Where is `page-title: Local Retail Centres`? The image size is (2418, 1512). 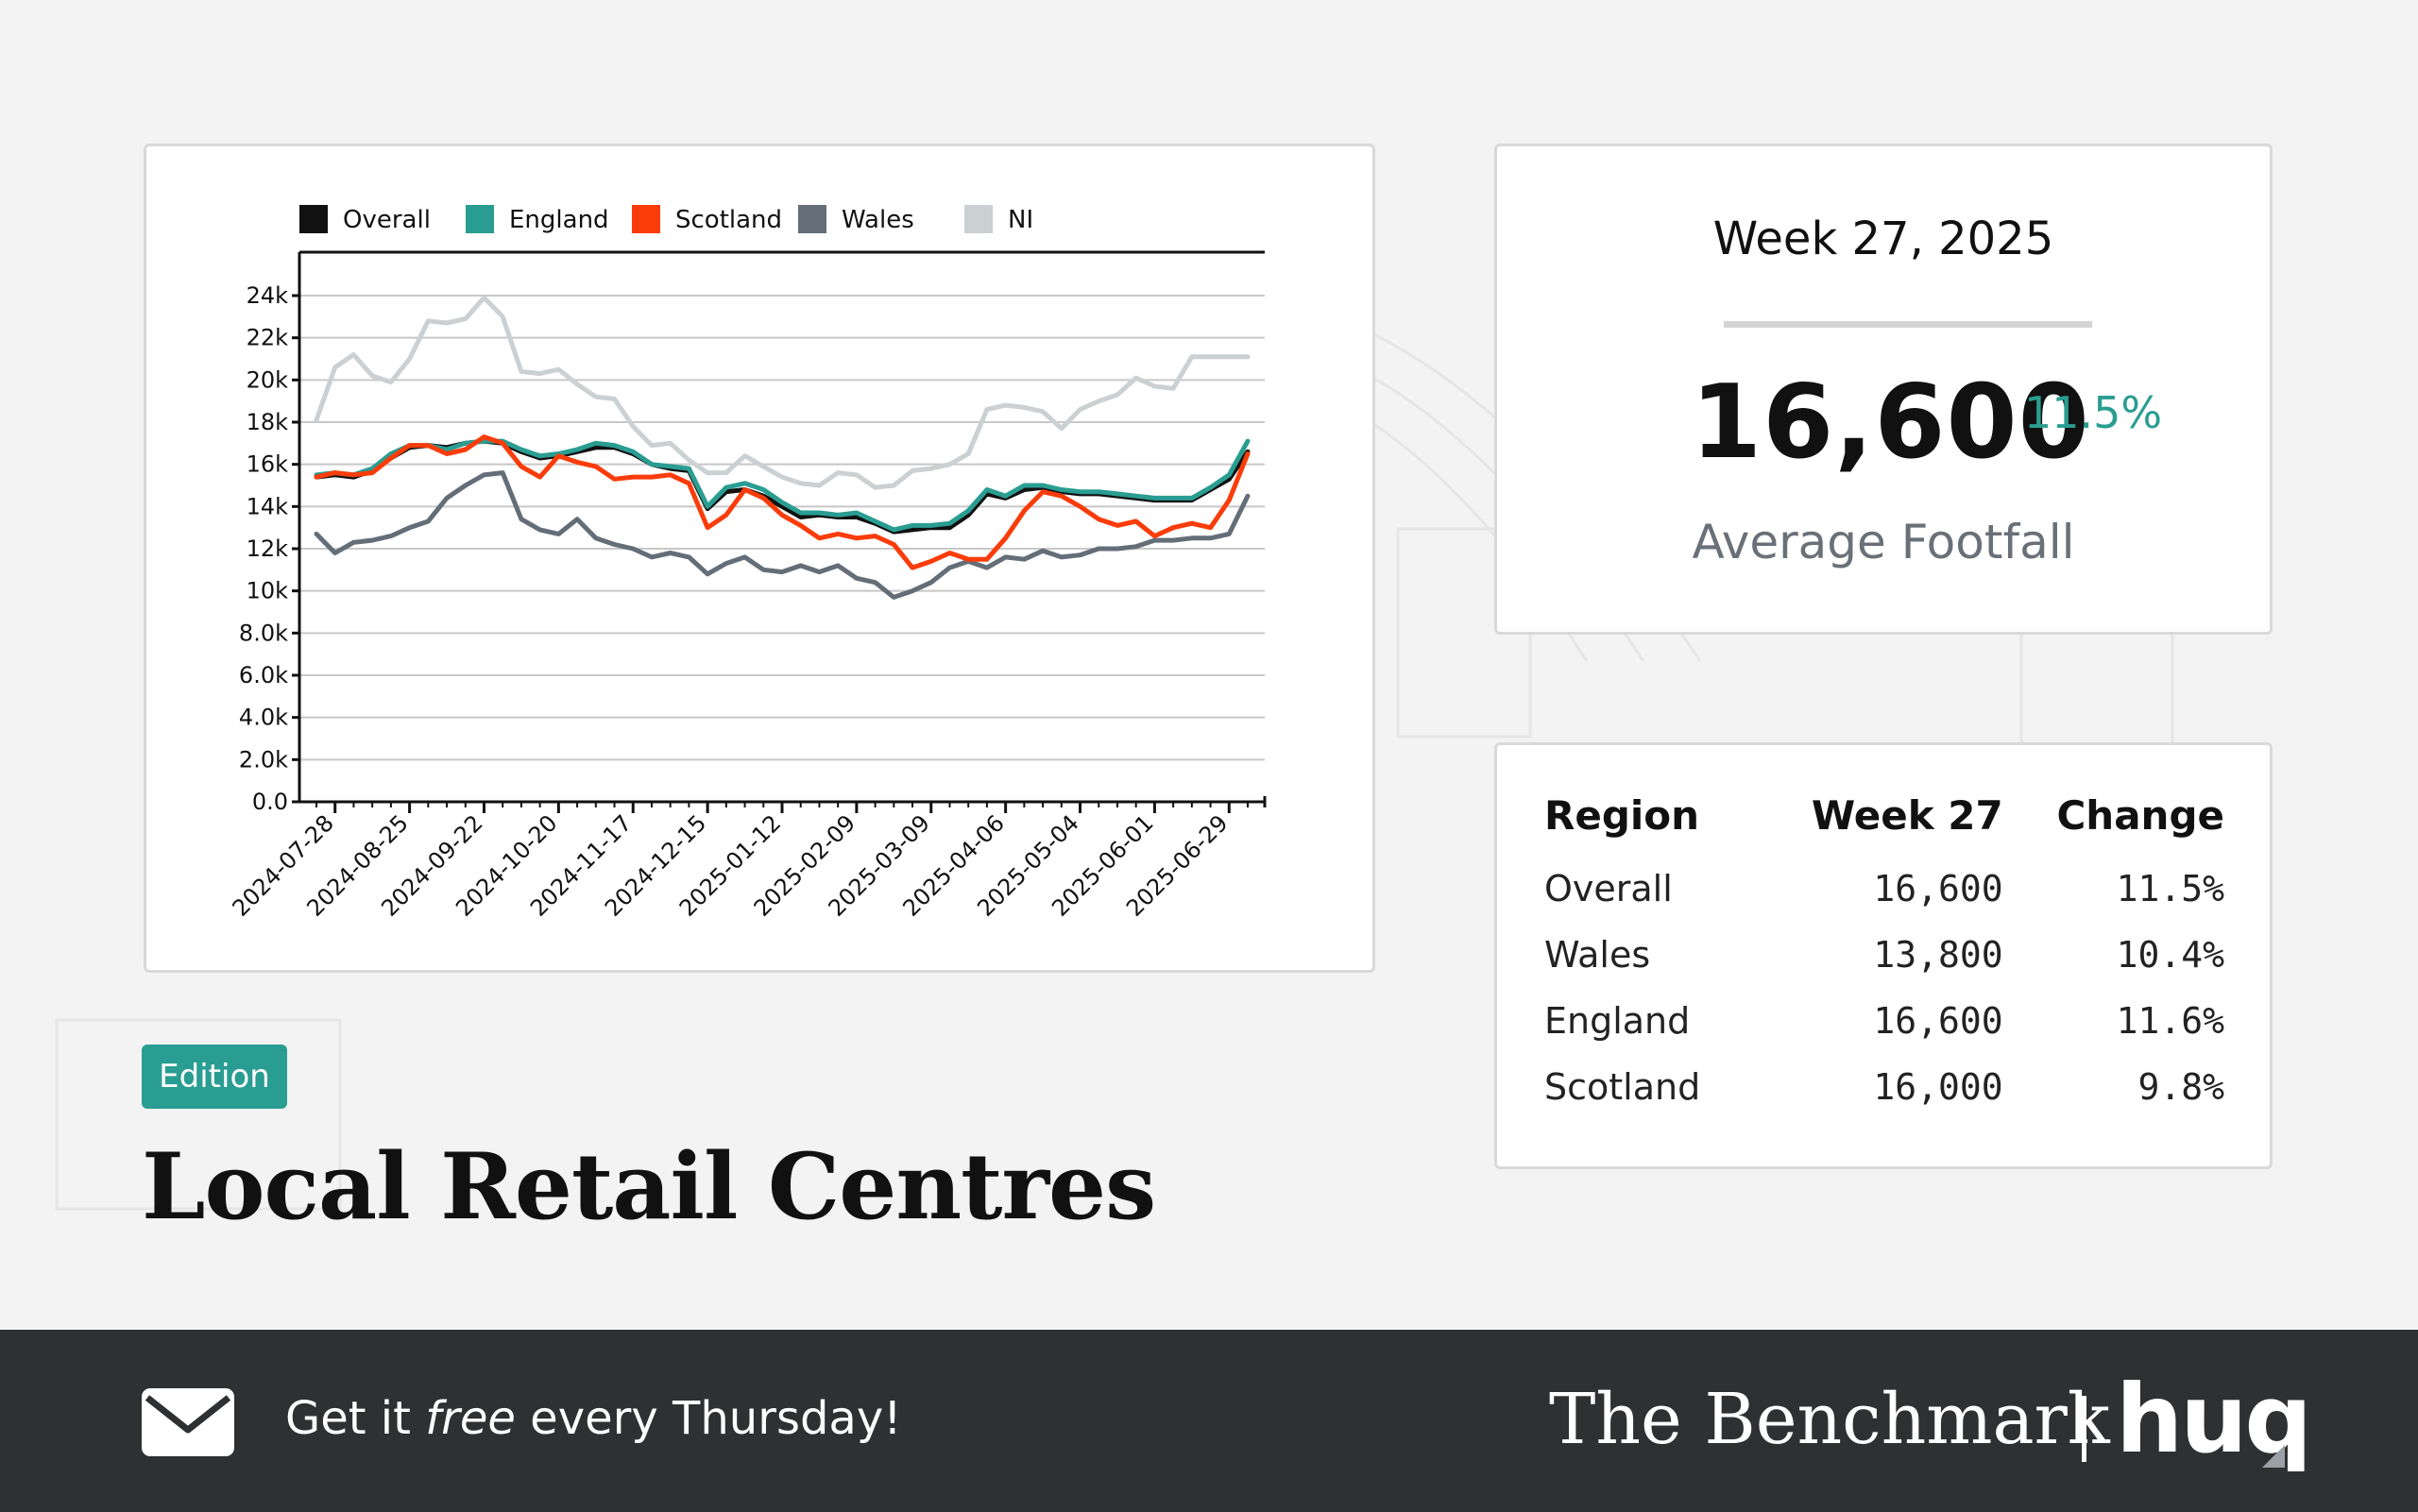
page-title: Local Retail Centres is located at coordinates (649, 1186).